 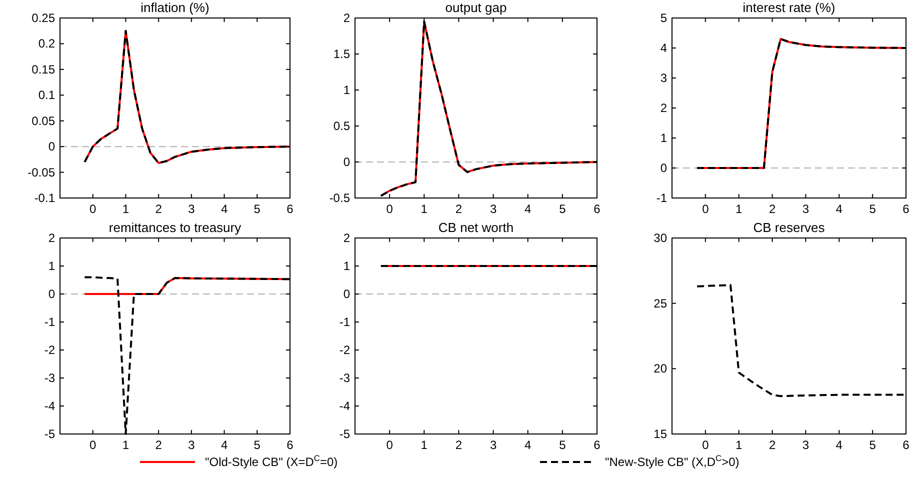 What do you see at coordinates (789, 227) in the screenshot?
I see `chart-title: CB reserves` at bounding box center [789, 227].